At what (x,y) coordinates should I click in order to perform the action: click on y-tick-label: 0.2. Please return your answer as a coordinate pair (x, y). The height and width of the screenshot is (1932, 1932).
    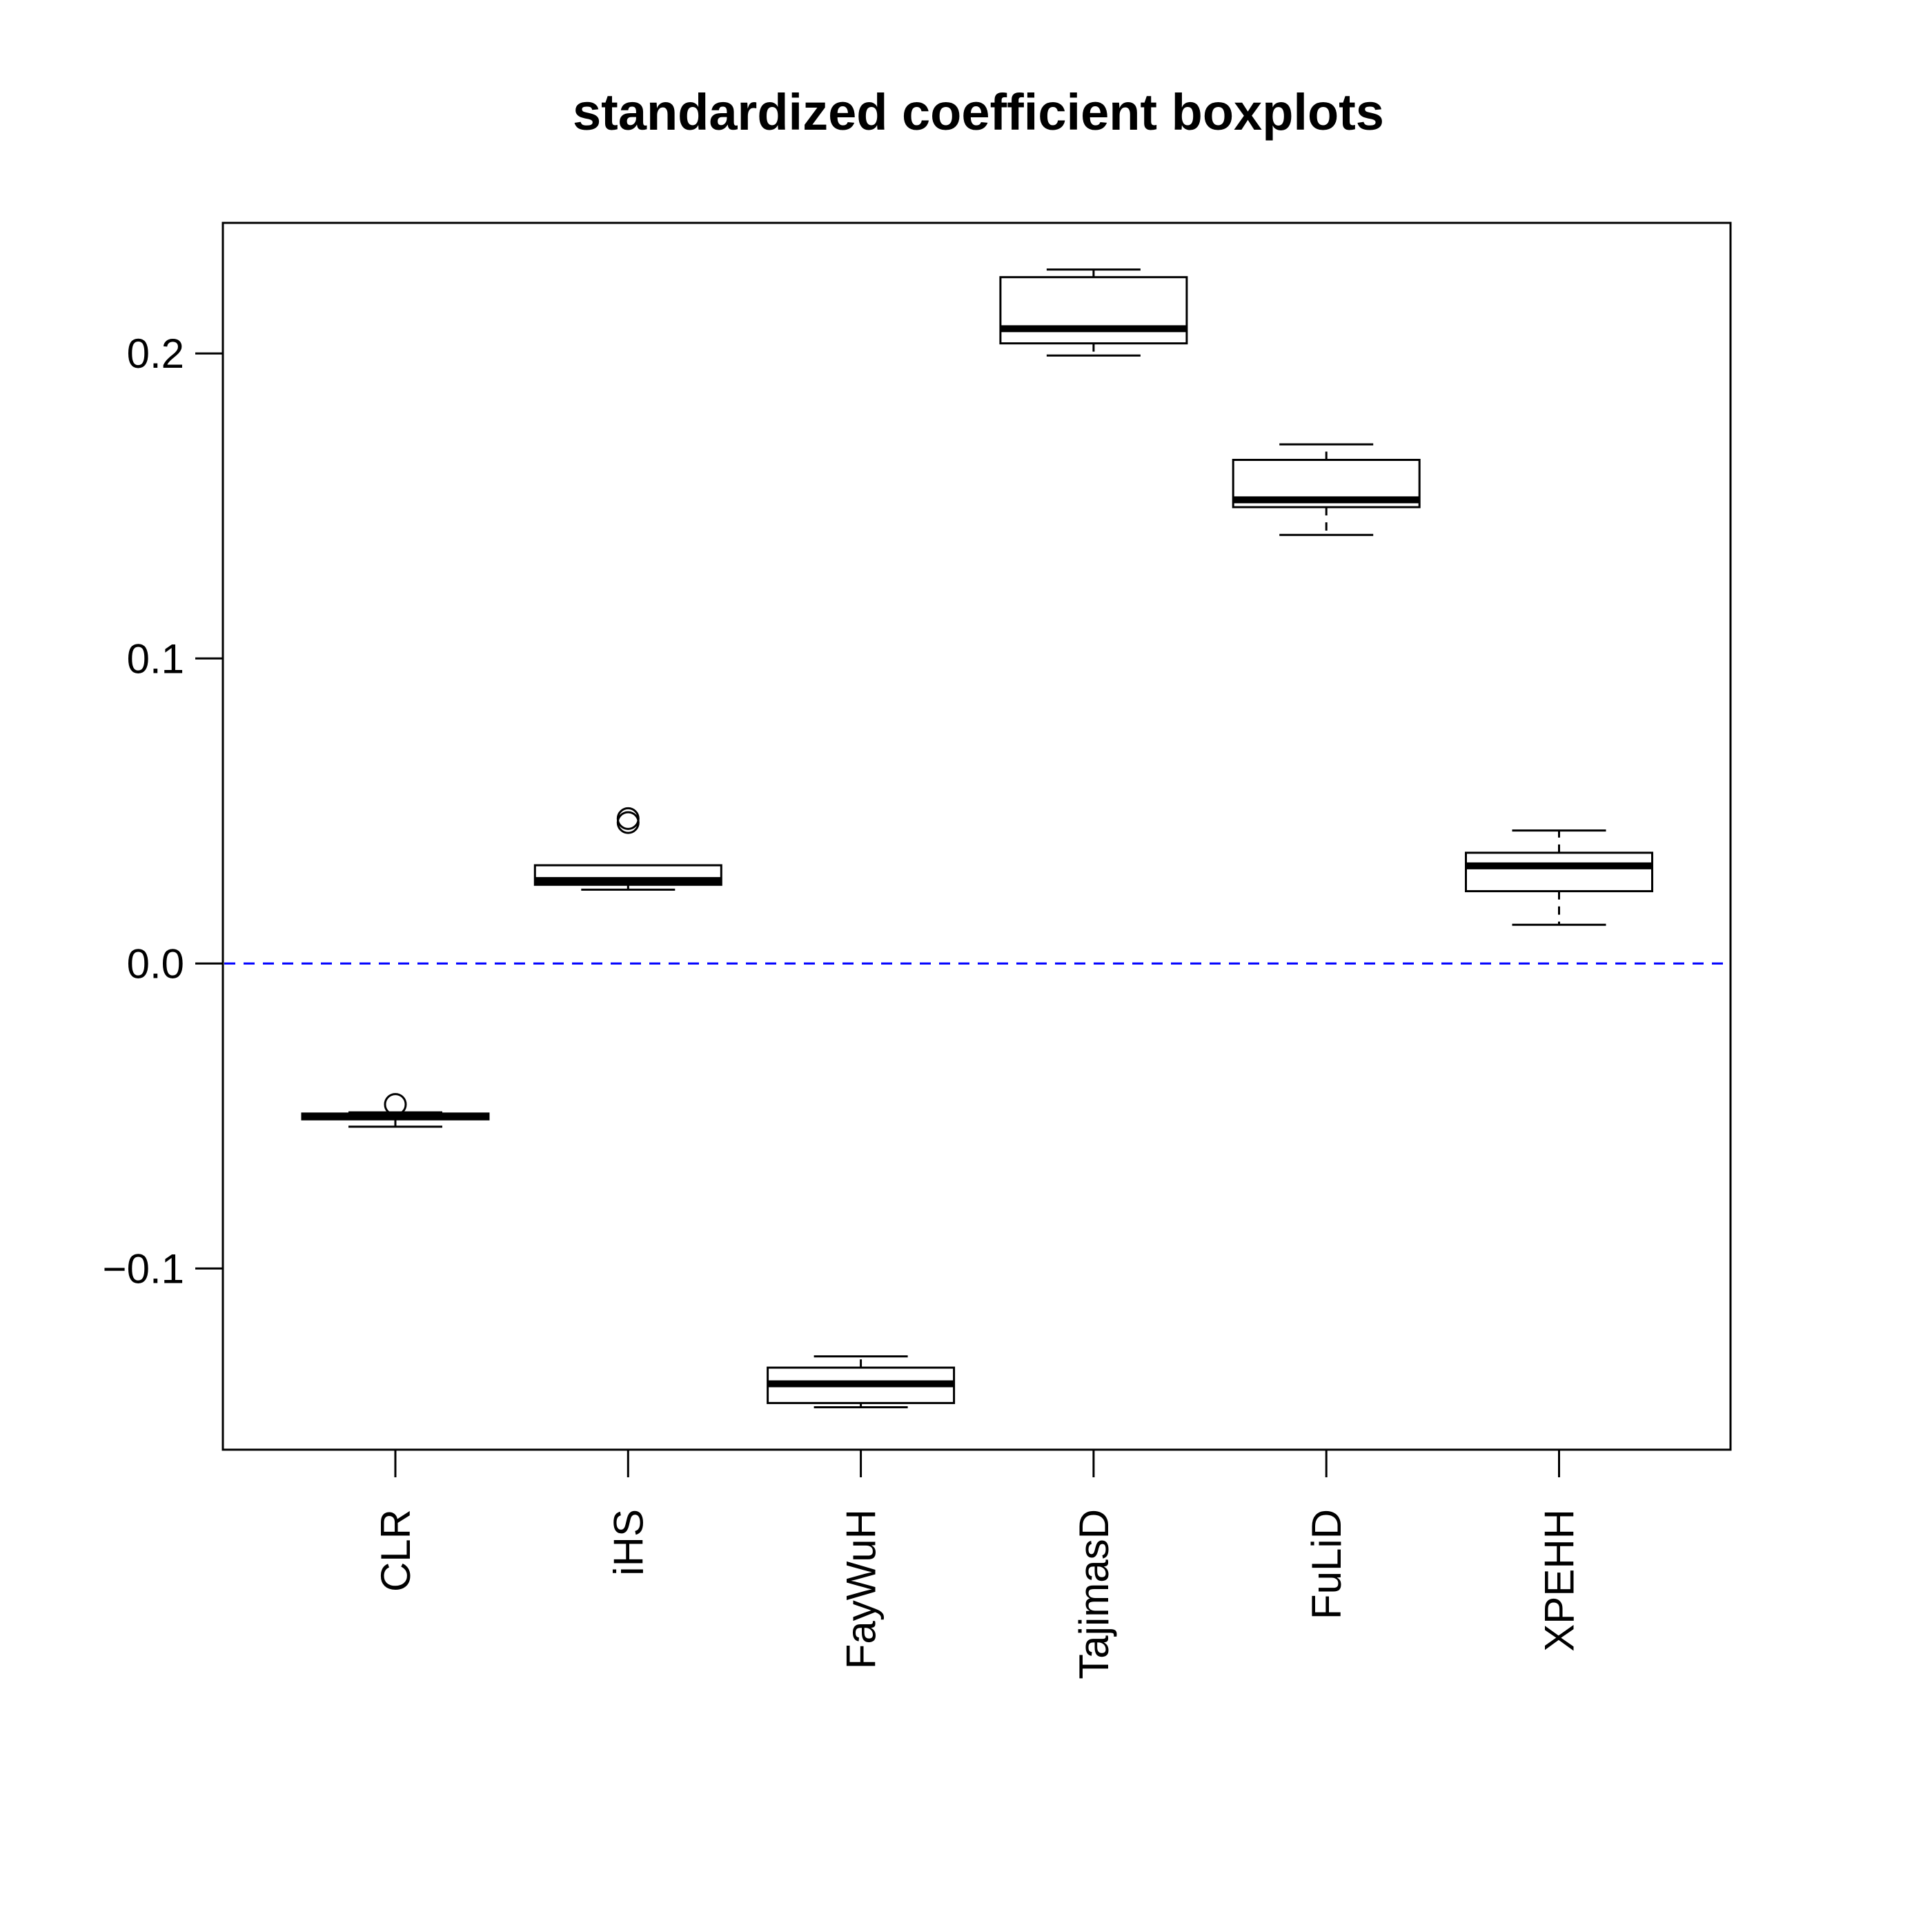
    Looking at the image, I should click on (155, 354).